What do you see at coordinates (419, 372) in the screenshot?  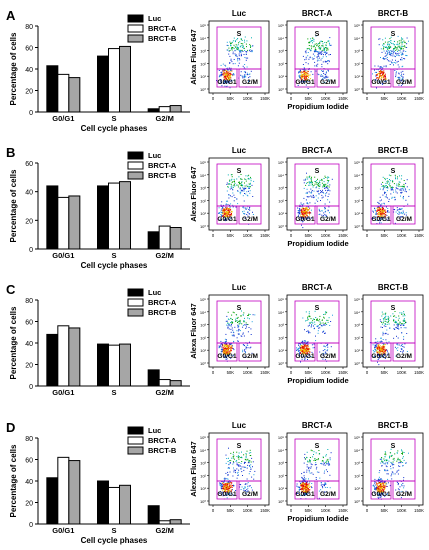 I see `flow-x-tick-label: 150K` at bounding box center [419, 372].